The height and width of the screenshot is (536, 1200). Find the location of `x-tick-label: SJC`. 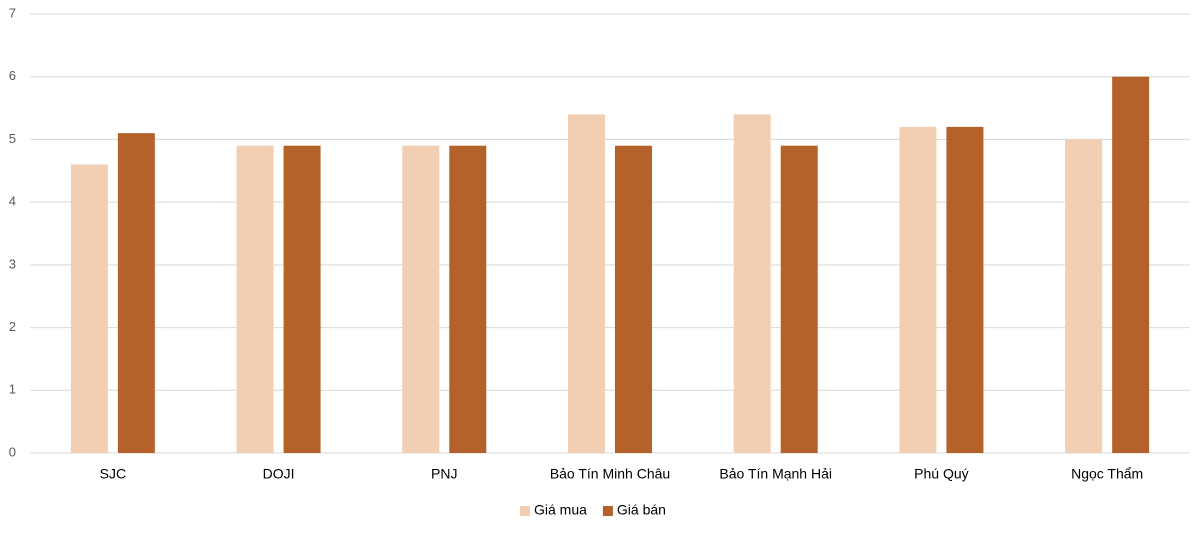

x-tick-label: SJC is located at coordinates (113, 474).